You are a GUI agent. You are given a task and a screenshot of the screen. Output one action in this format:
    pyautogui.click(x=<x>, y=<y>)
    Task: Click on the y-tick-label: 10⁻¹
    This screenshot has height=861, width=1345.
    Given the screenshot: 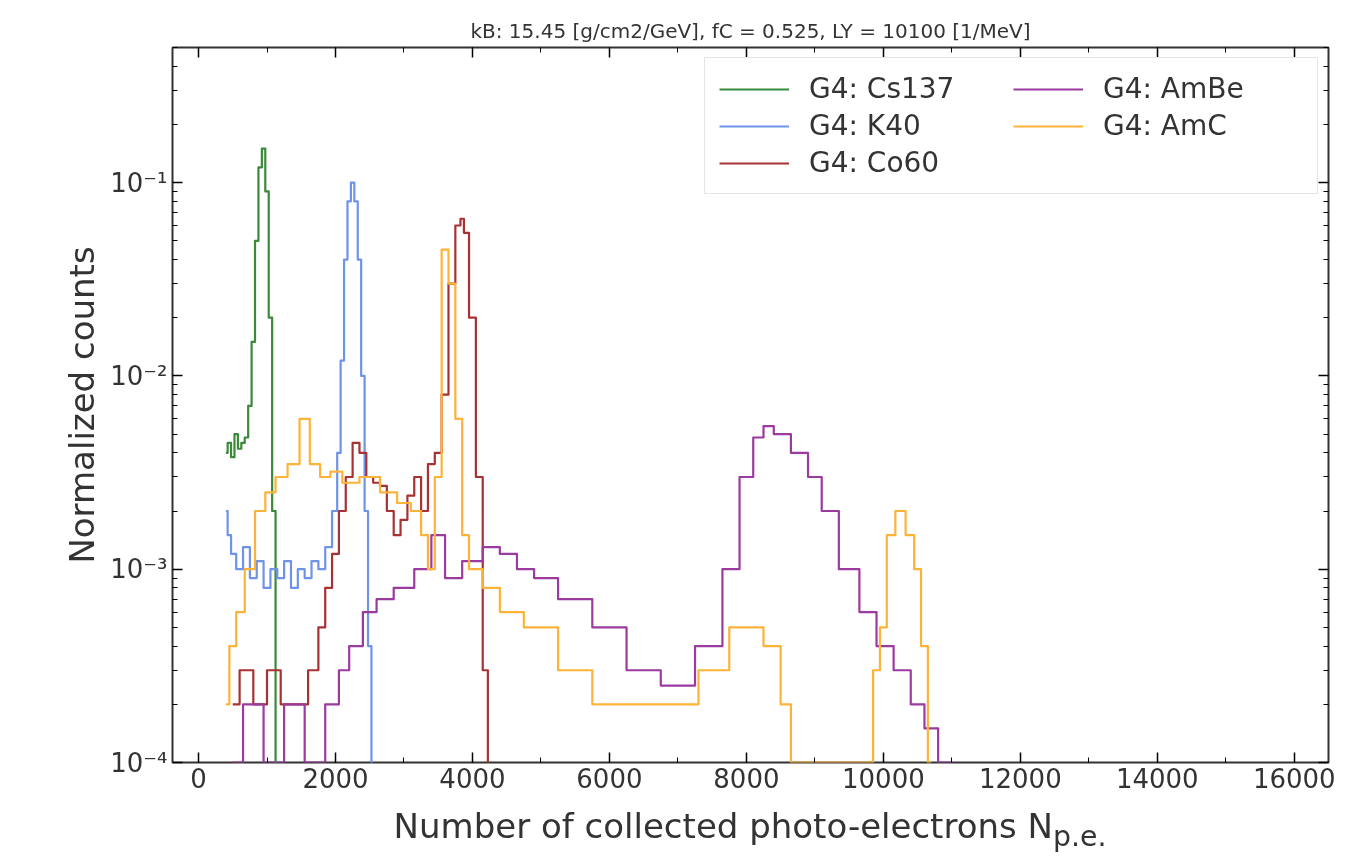 What is the action you would take?
    pyautogui.click(x=139, y=182)
    